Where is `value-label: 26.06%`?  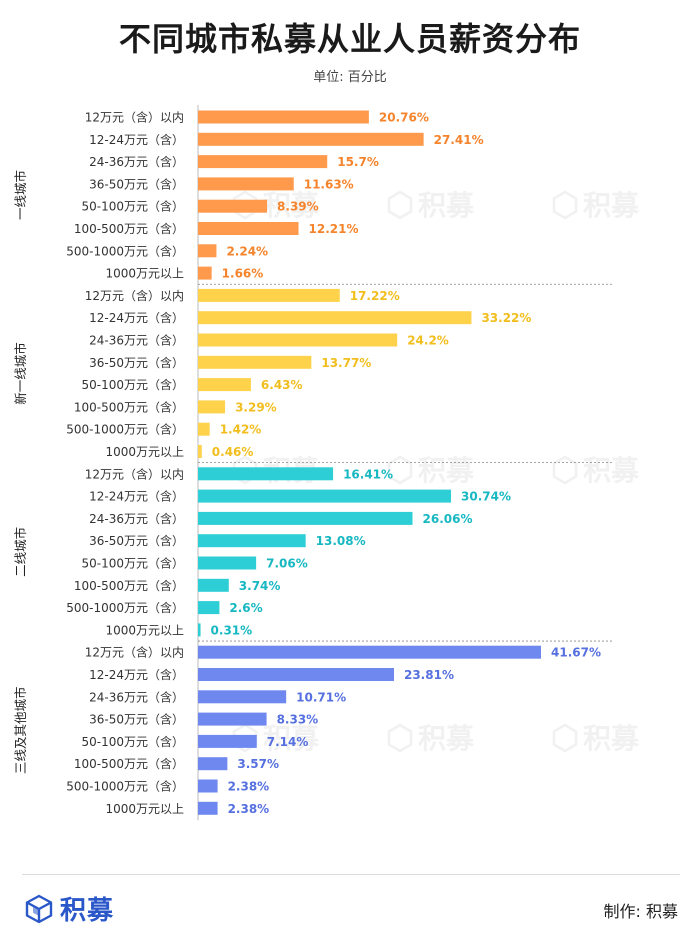
value-label: 26.06% is located at coordinates (448, 519).